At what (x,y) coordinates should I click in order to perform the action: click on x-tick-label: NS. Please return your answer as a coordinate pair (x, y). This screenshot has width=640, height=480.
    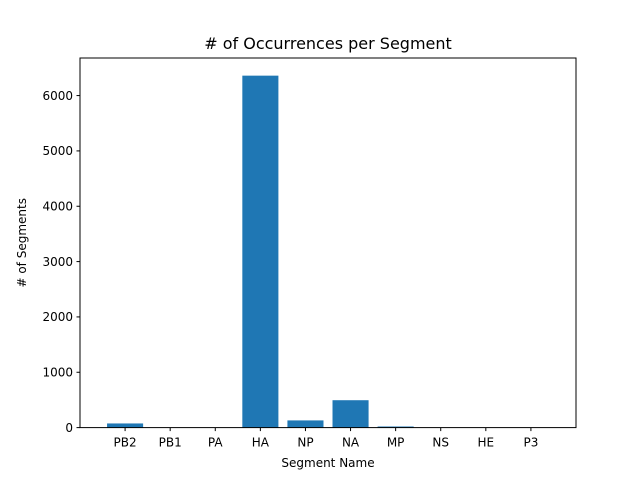
    Looking at the image, I should click on (440, 443).